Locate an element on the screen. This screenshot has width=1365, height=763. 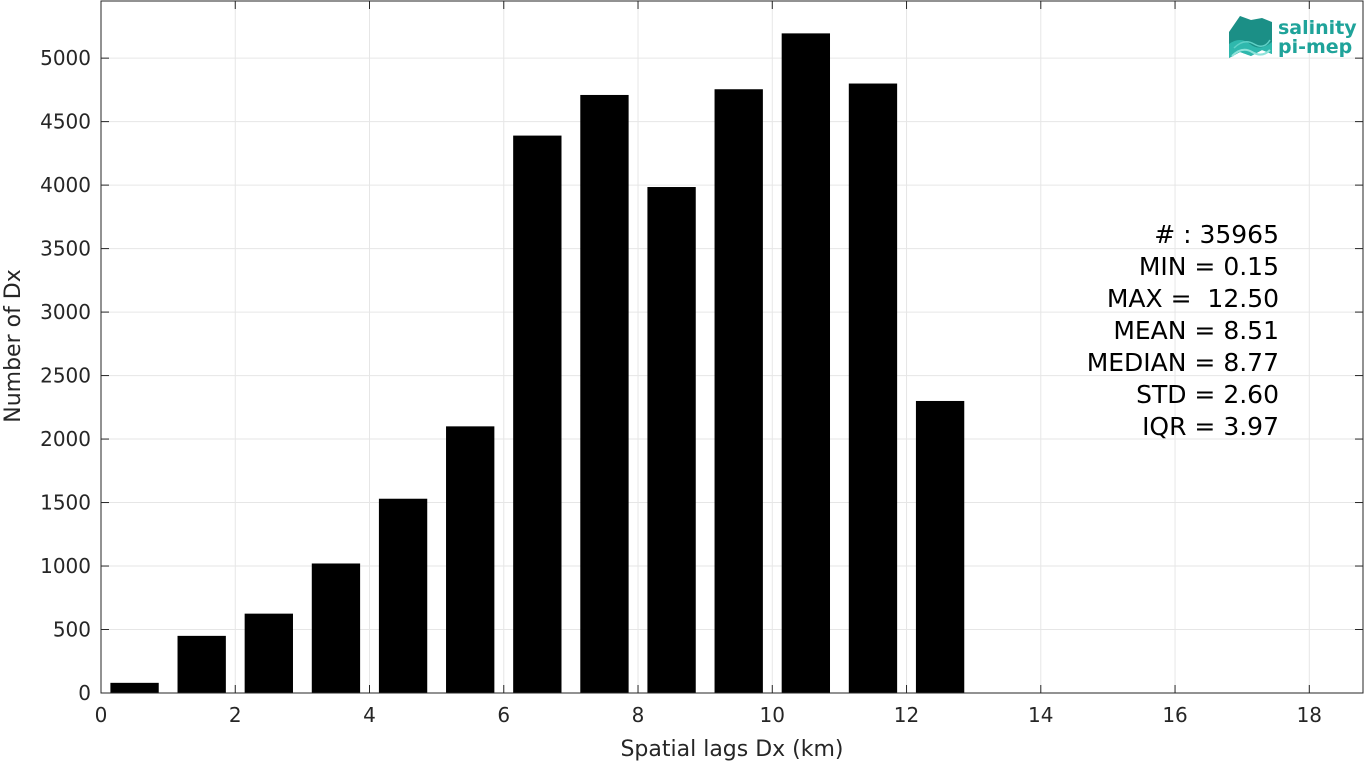
stat-std: STD = 2.60 is located at coordinates (1207, 394).